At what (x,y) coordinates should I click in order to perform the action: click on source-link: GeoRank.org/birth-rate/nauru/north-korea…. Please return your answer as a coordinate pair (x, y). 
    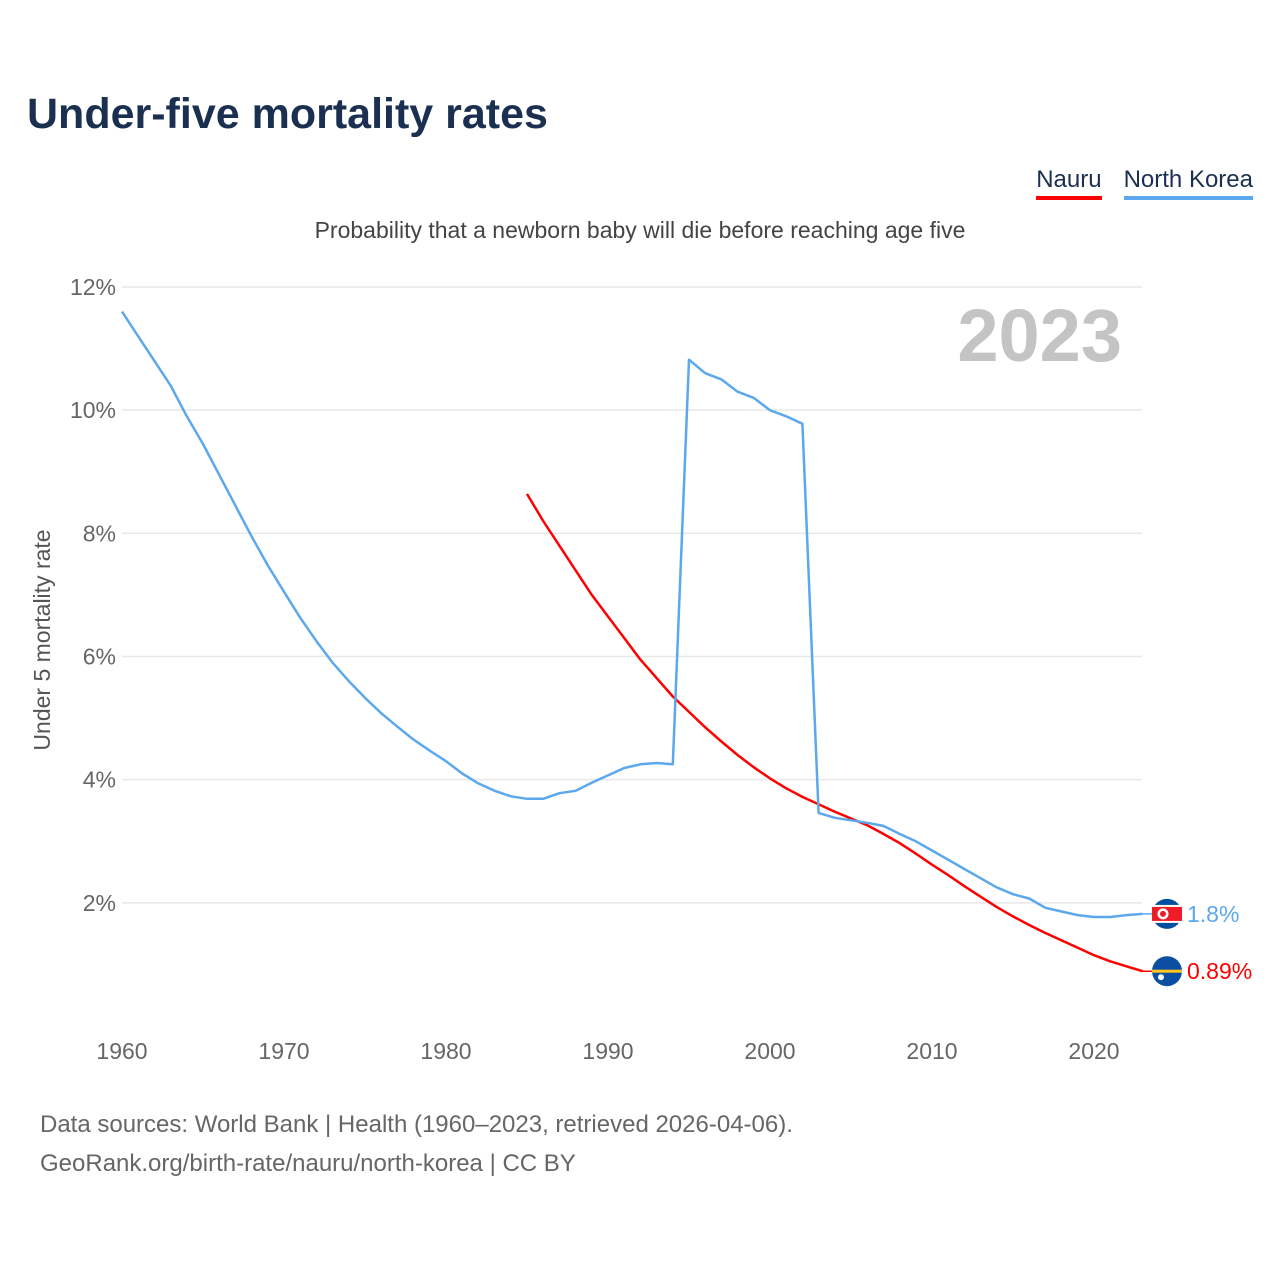
    Looking at the image, I should click on (308, 1163).